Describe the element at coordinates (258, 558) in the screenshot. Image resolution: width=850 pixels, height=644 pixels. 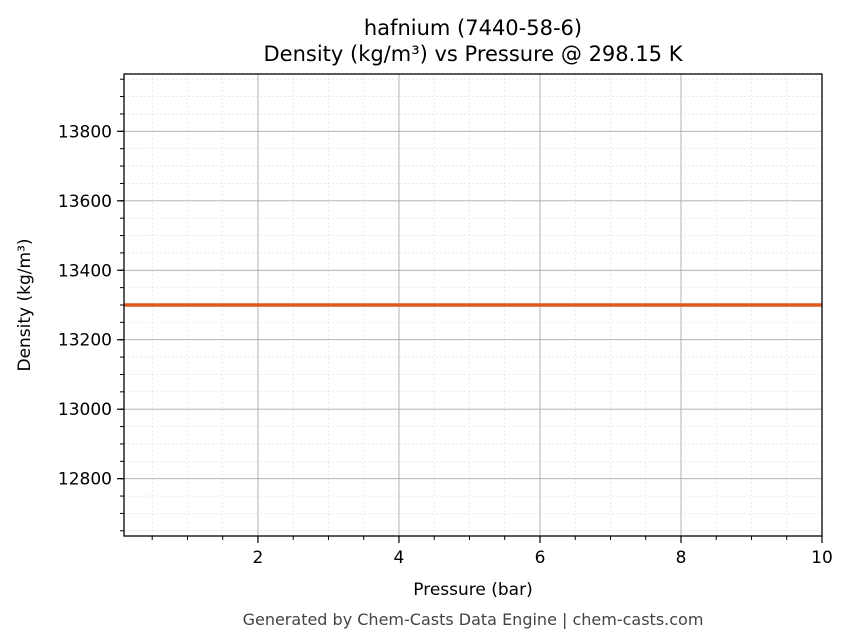
I see `x-tick-label: 2` at that location.